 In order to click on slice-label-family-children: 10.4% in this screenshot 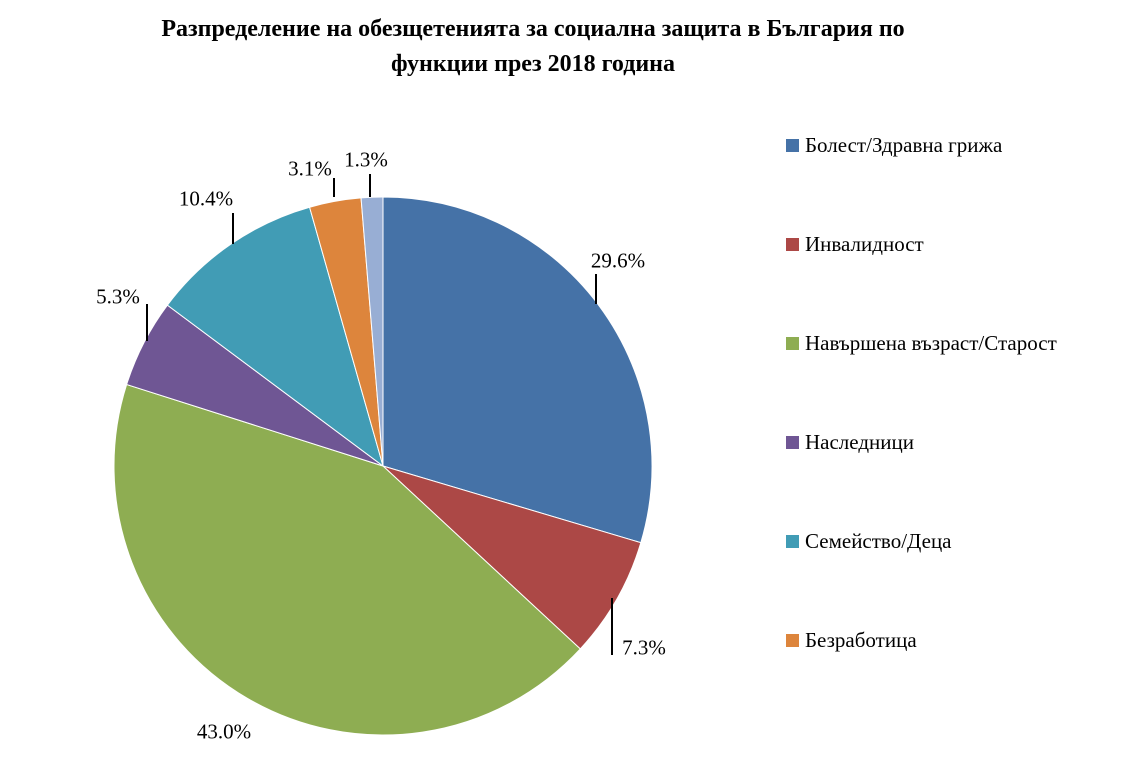, I will do `click(206, 198)`.